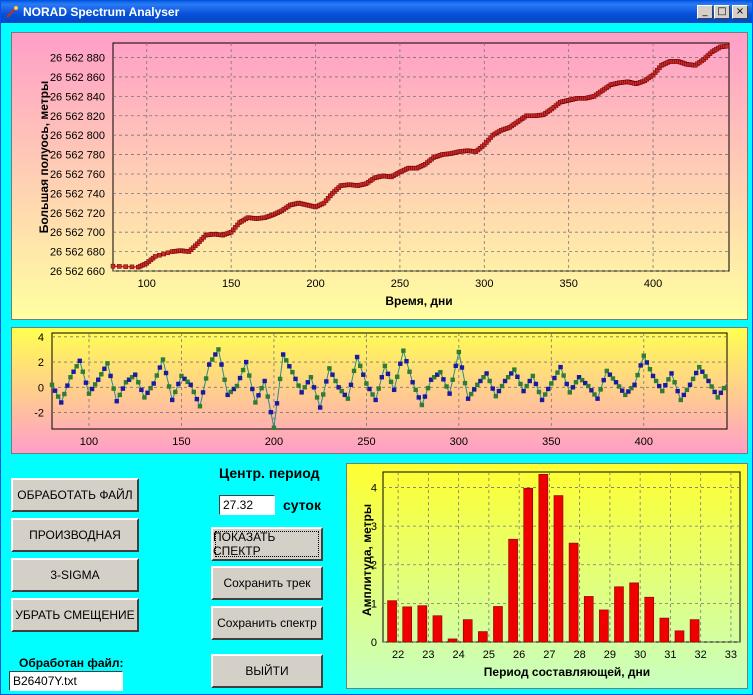 The height and width of the screenshot is (695, 753). What do you see at coordinates (549, 655) in the screenshot?
I see `chart3-xtick: 27` at bounding box center [549, 655].